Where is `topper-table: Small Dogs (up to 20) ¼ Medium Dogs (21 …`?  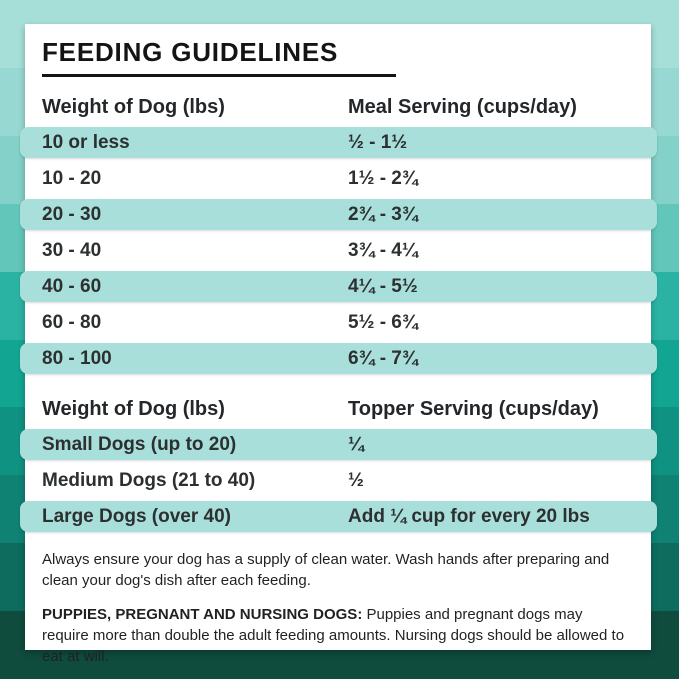
topper-table: Small Dogs (up to 20) ¼ Medium Dogs (21 … is located at coordinates (338, 480).